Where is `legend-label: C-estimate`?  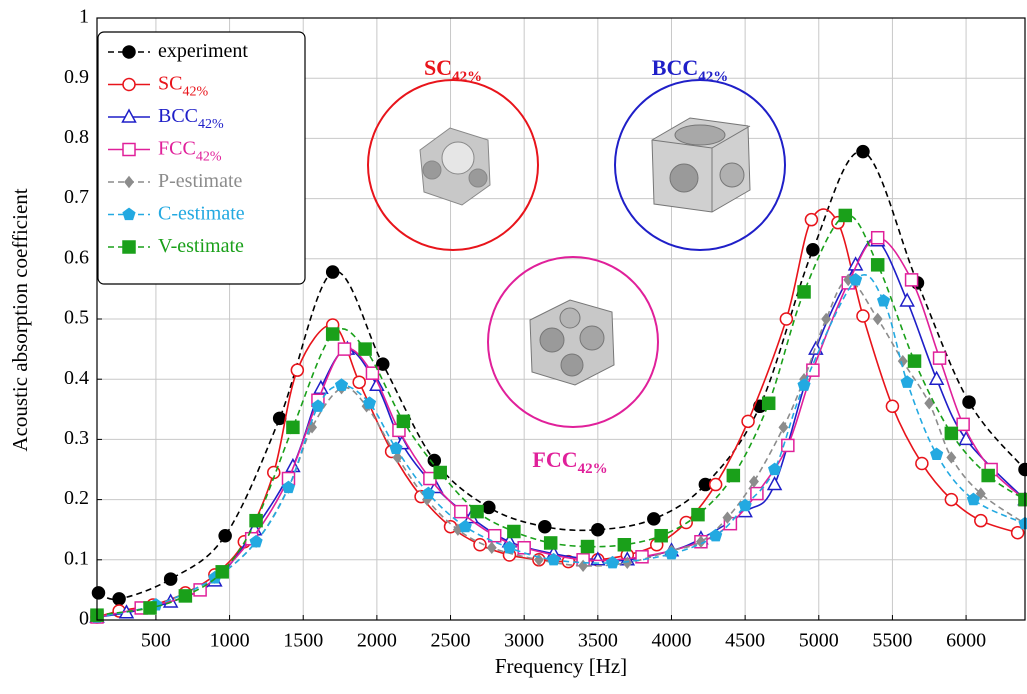
legend-label: C-estimate is located at coordinates (201, 213).